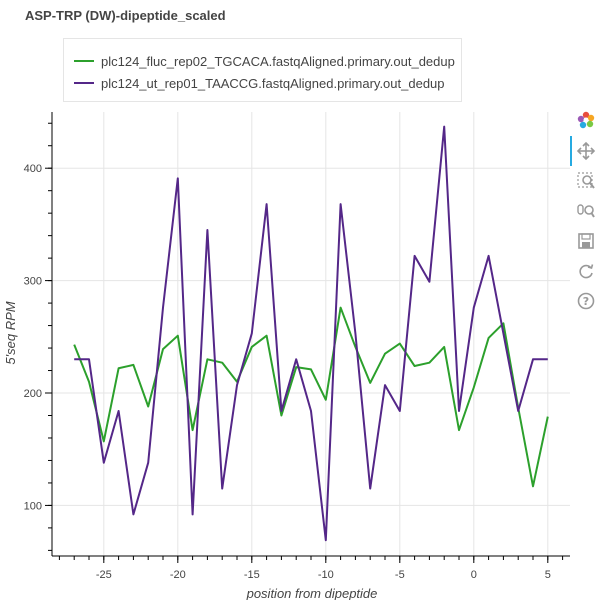  I want to click on y-tick-label-0: 100, so click(33, 506).